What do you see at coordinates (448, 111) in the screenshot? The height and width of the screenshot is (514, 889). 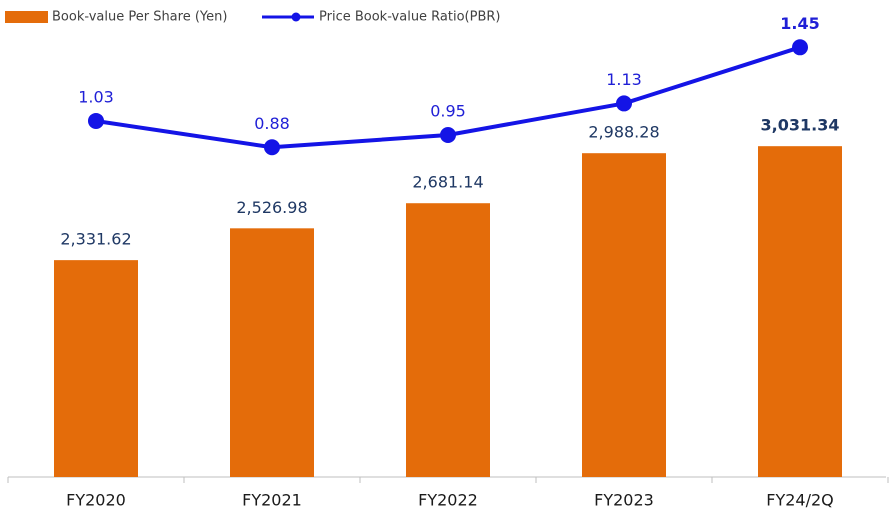 I see `line-label: 0.95` at bounding box center [448, 111].